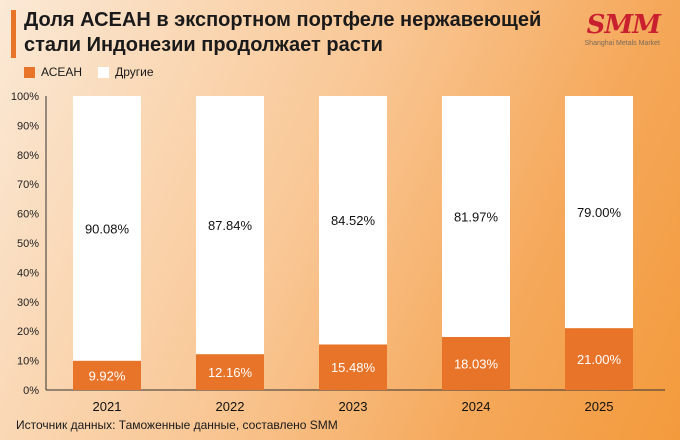 Image resolution: width=680 pixels, height=440 pixels. I want to click on x-tick-label-2023: 2023, so click(353, 406).